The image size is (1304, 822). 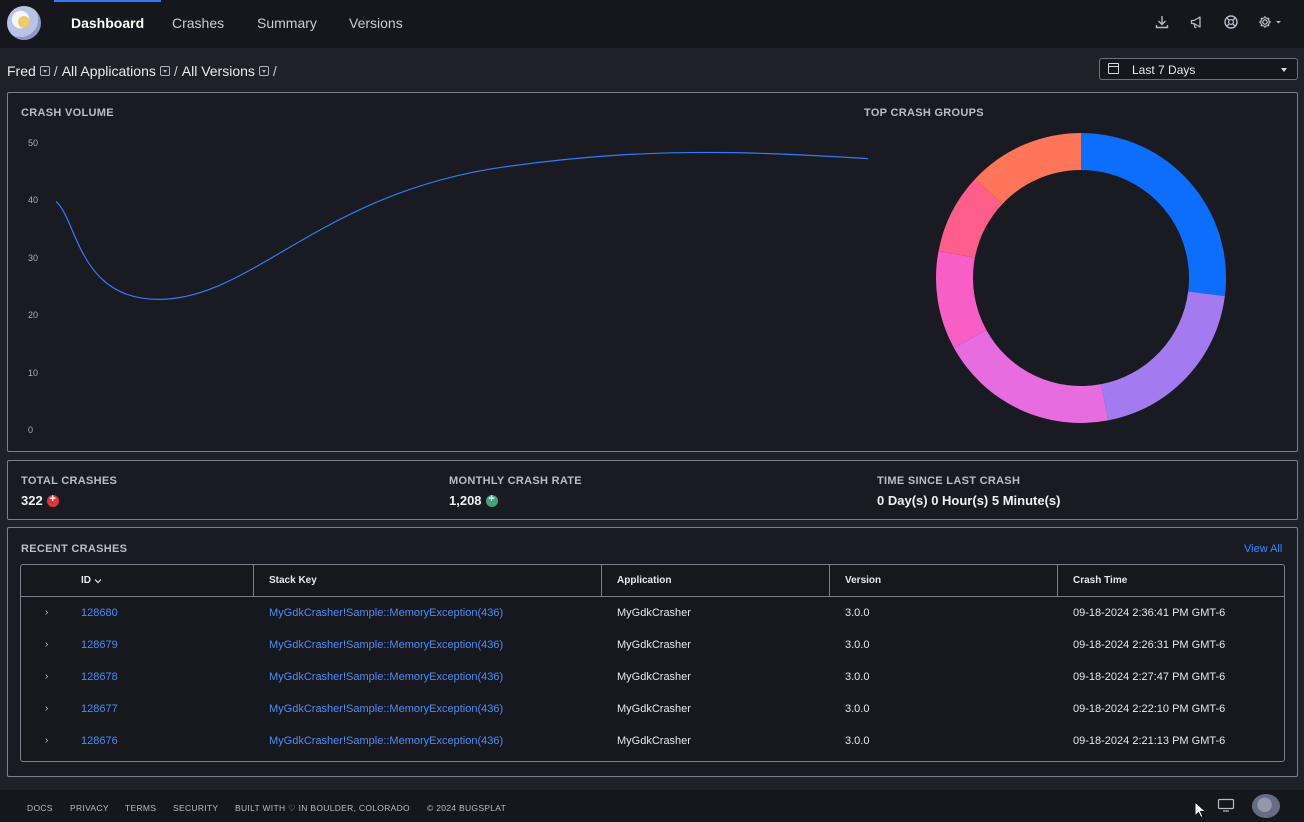 I want to click on crash-id-link: 128680, so click(x=99, y=613).